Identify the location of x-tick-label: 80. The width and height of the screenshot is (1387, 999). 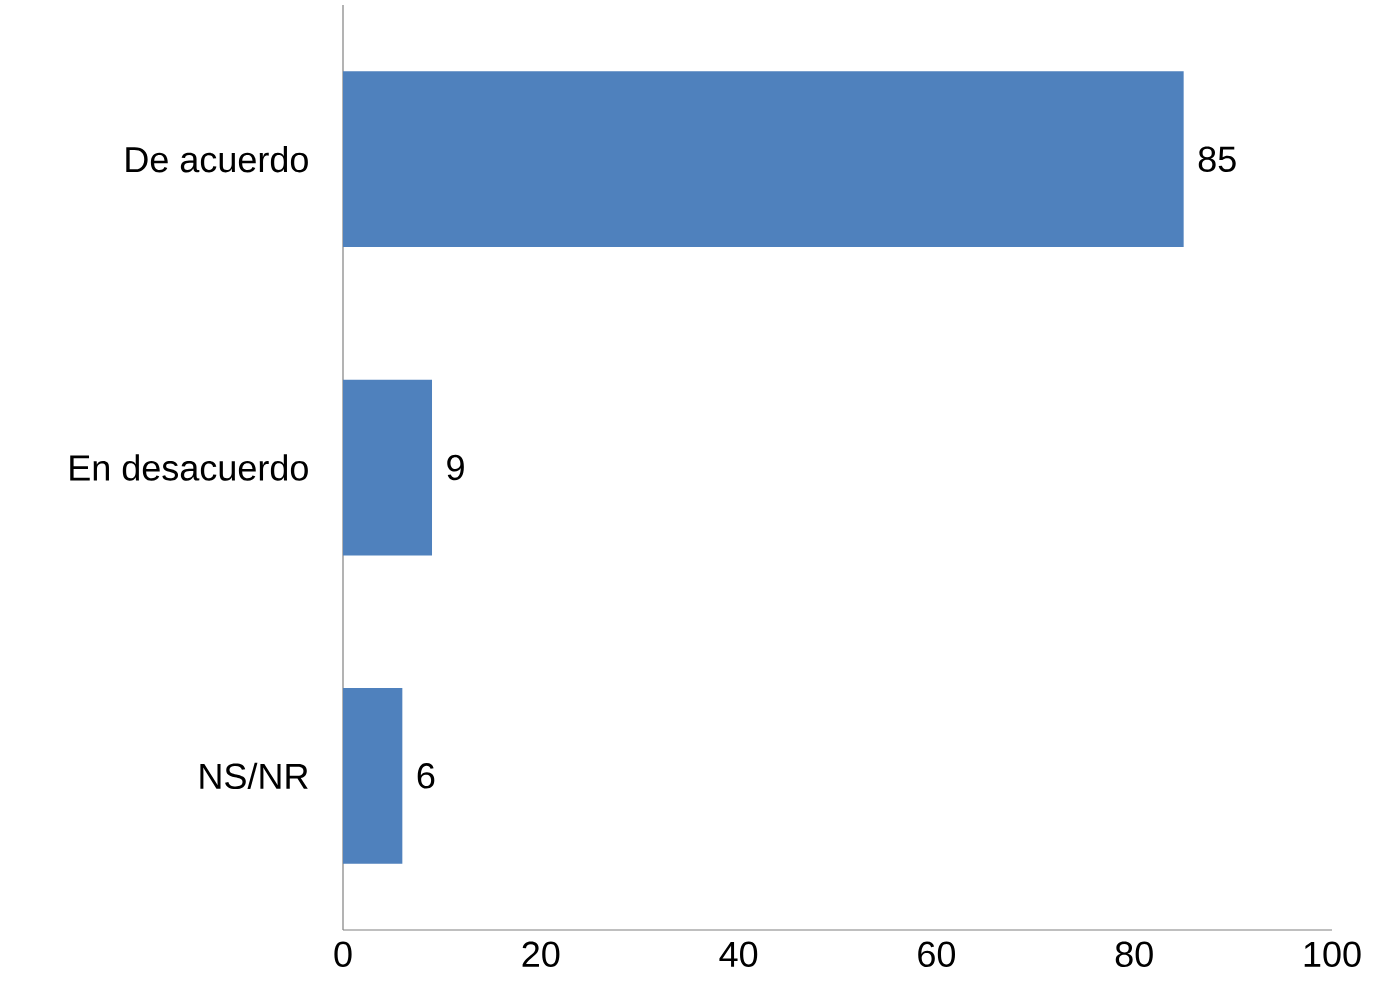
(1134, 954).